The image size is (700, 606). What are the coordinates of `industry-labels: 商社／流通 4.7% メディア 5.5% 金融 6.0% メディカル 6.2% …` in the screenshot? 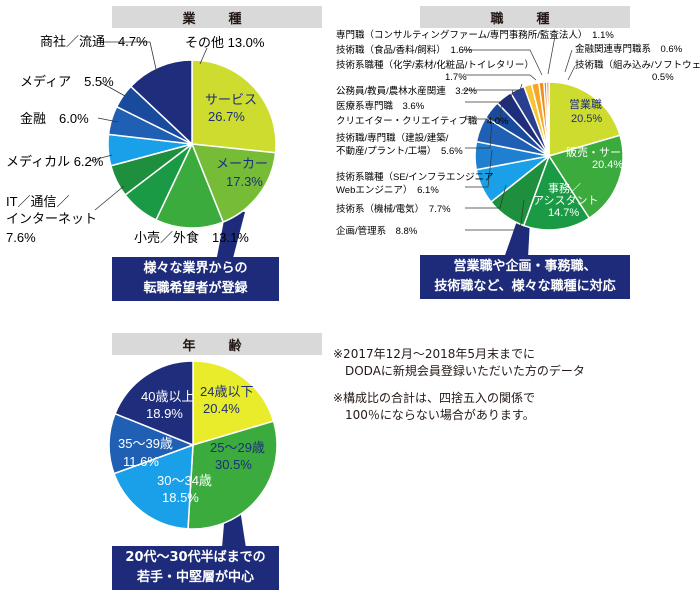 It's located at (137, 139).